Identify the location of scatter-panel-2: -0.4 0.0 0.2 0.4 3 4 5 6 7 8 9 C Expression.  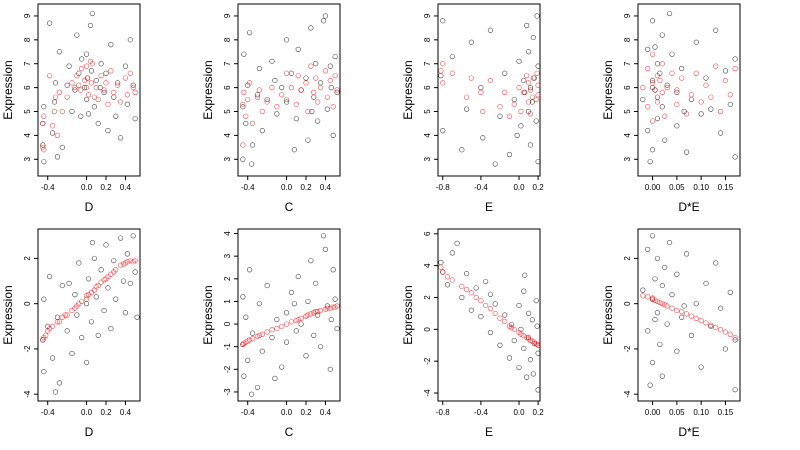
(300, 112).